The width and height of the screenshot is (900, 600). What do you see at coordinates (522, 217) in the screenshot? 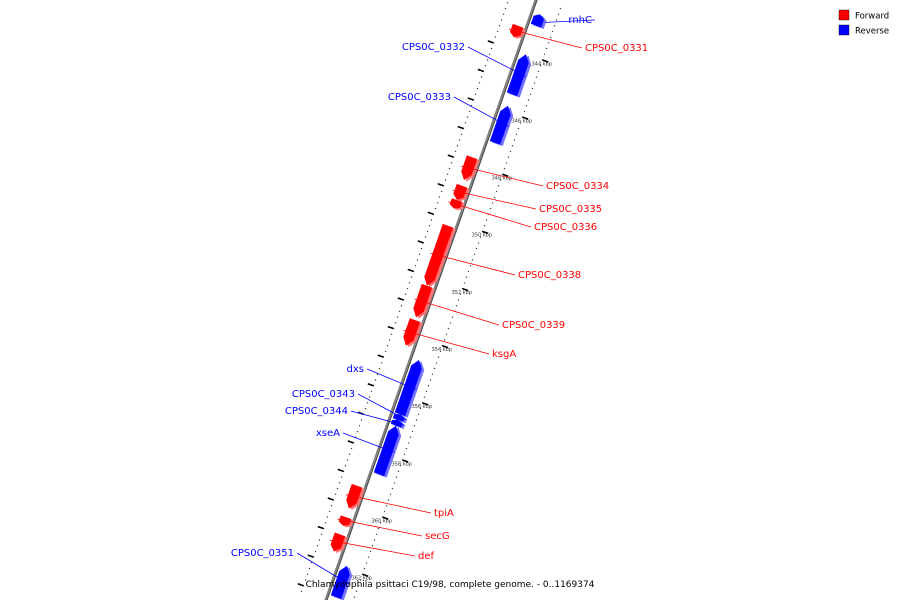
I see `gene-label-cps0c-0336: CPS0C_0336` at bounding box center [522, 217].